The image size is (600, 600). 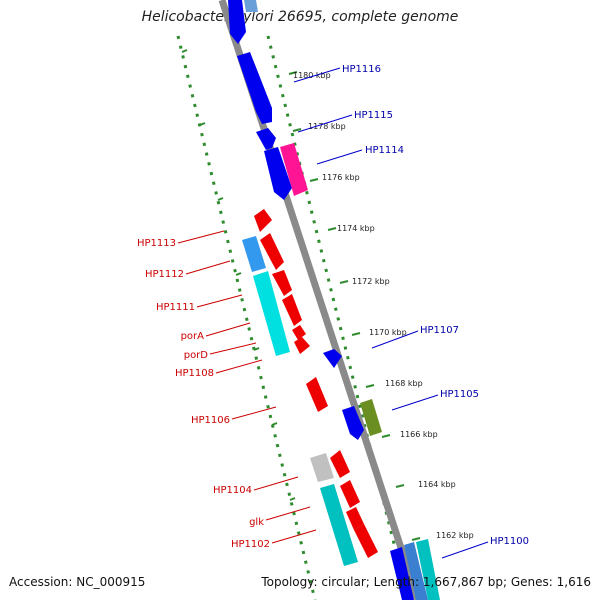 What do you see at coordinates (294, 169) in the screenshot?
I see `gene-hp1114-pink` at bounding box center [294, 169].